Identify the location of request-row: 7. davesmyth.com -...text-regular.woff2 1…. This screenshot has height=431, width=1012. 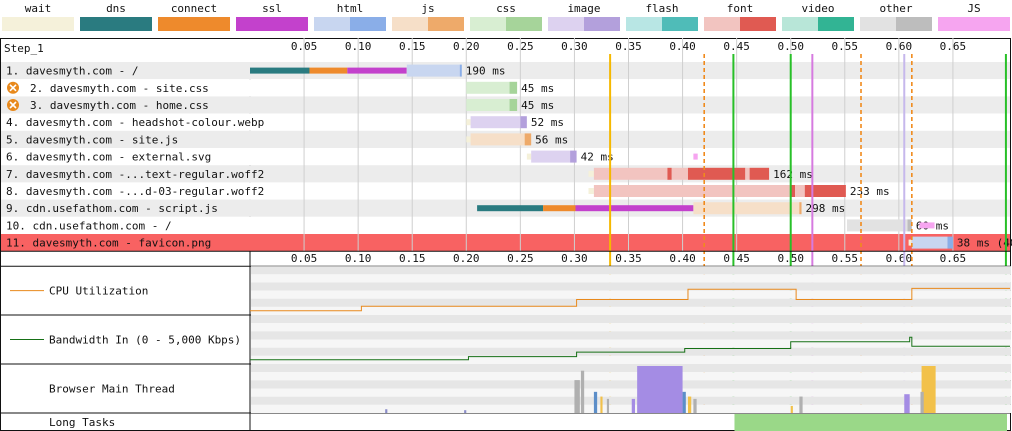
(409, 174).